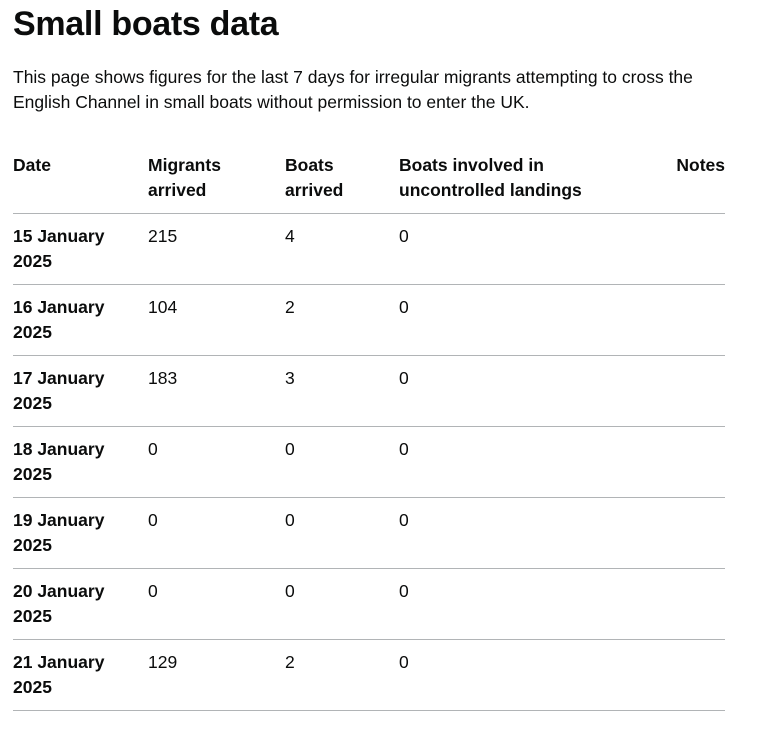 The image size is (757, 745). Describe the element at coordinates (342, 249) in the screenshot. I see `cell-boats-arrived: 4` at that location.